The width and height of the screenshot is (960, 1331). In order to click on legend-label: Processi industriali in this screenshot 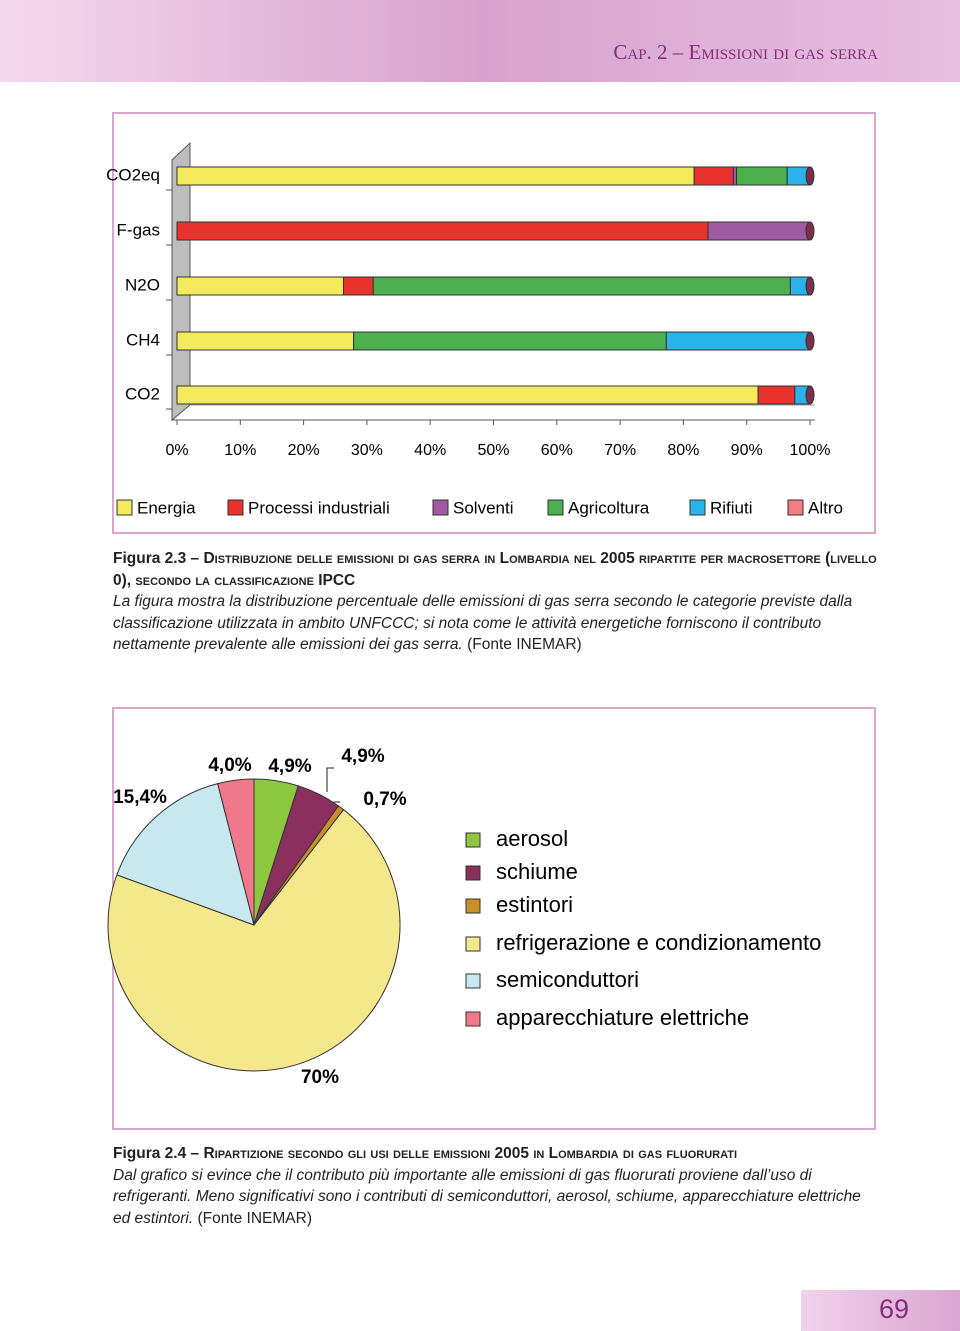, I will do `click(319, 507)`.